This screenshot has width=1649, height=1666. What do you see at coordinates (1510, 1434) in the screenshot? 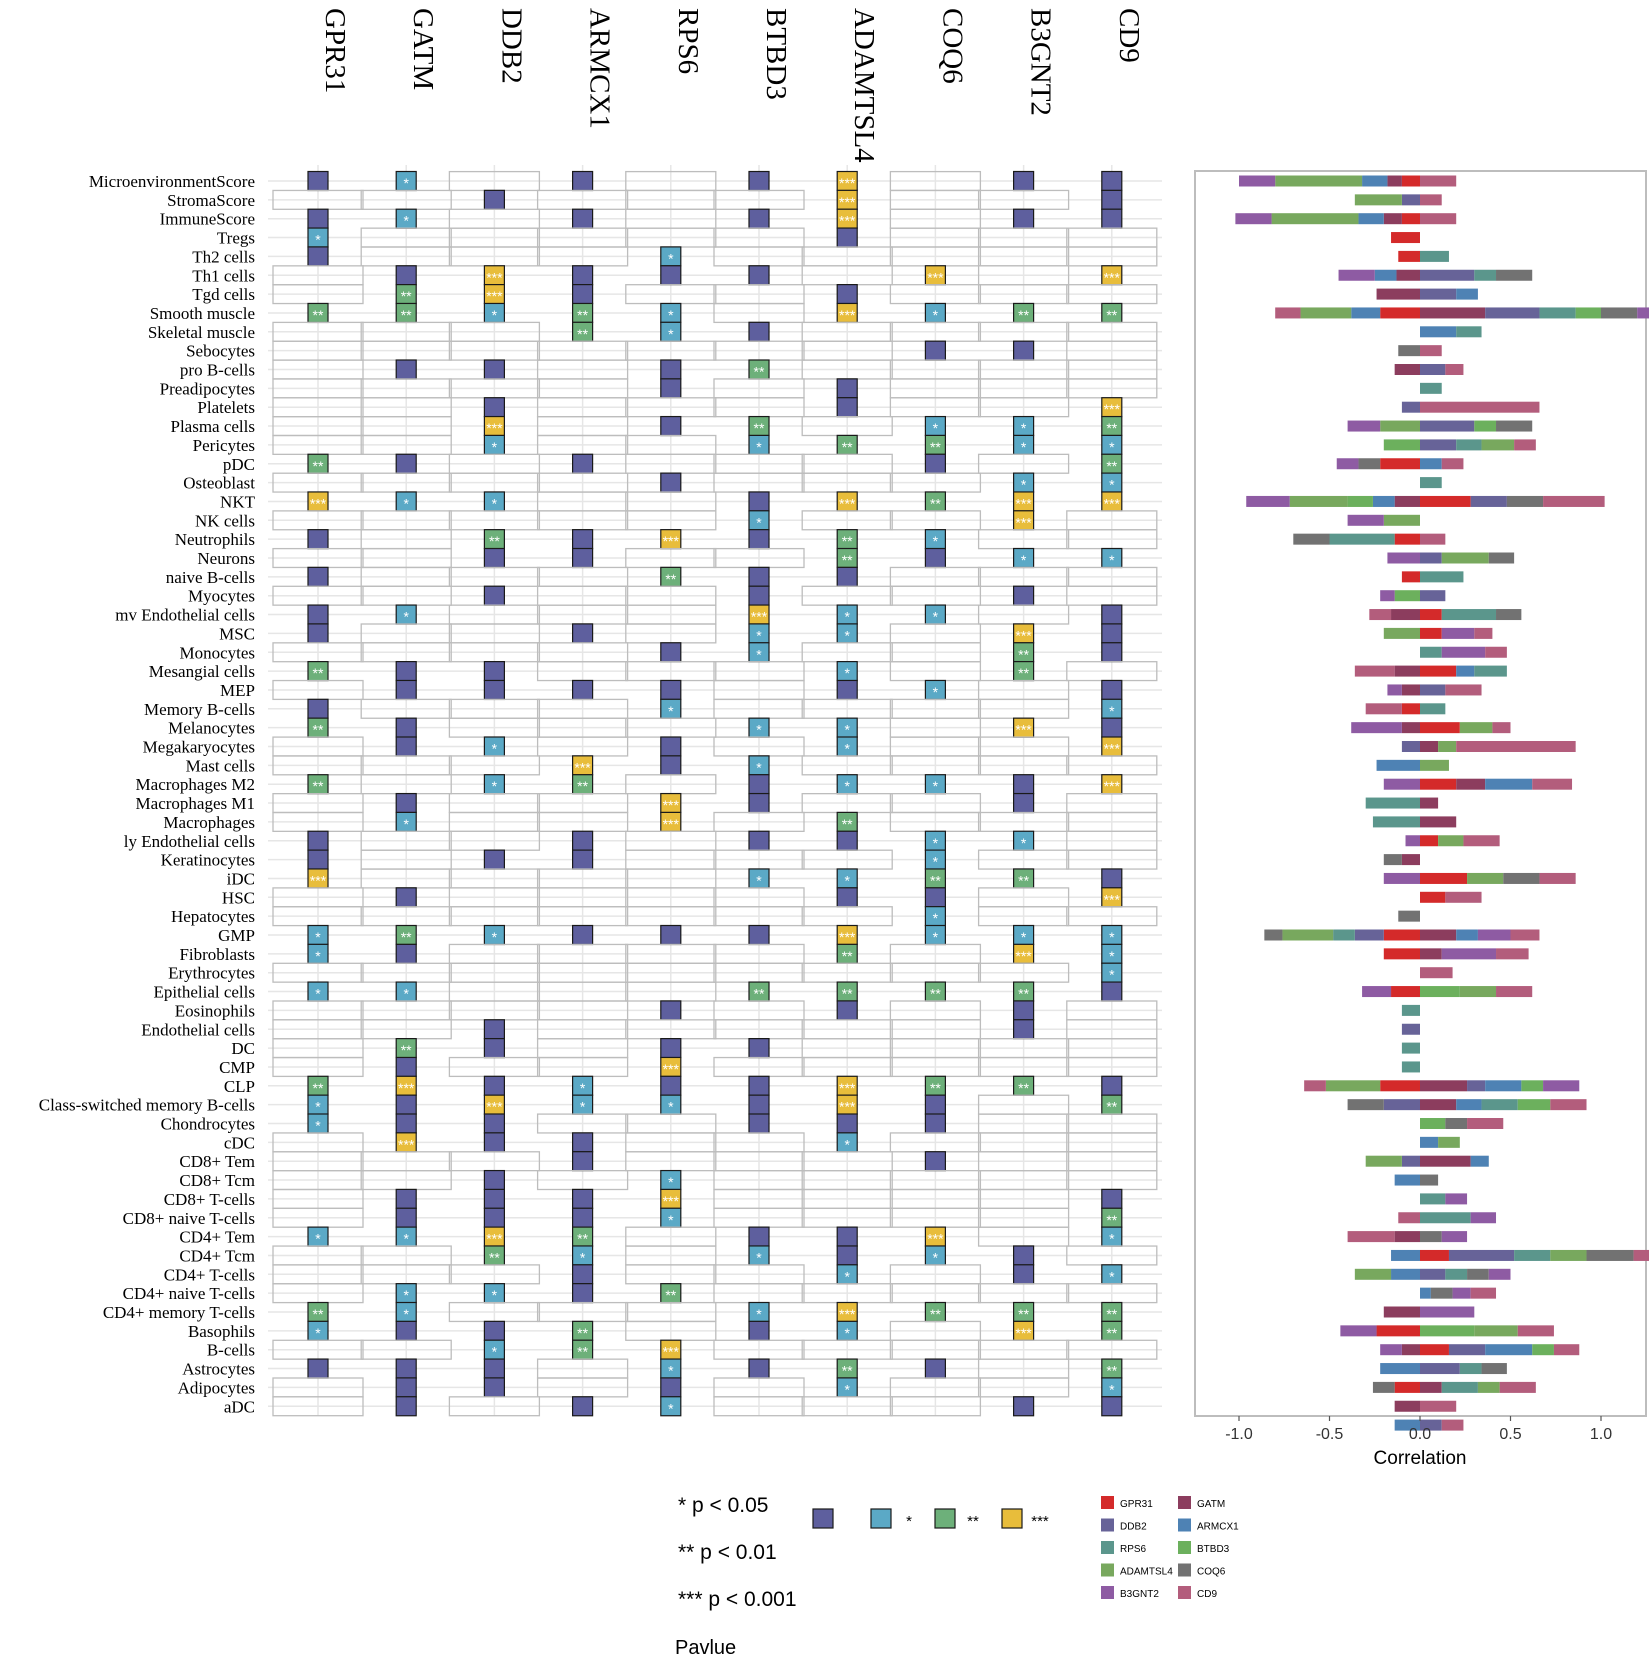
I see `x-tick-label: 0.5` at bounding box center [1510, 1434].